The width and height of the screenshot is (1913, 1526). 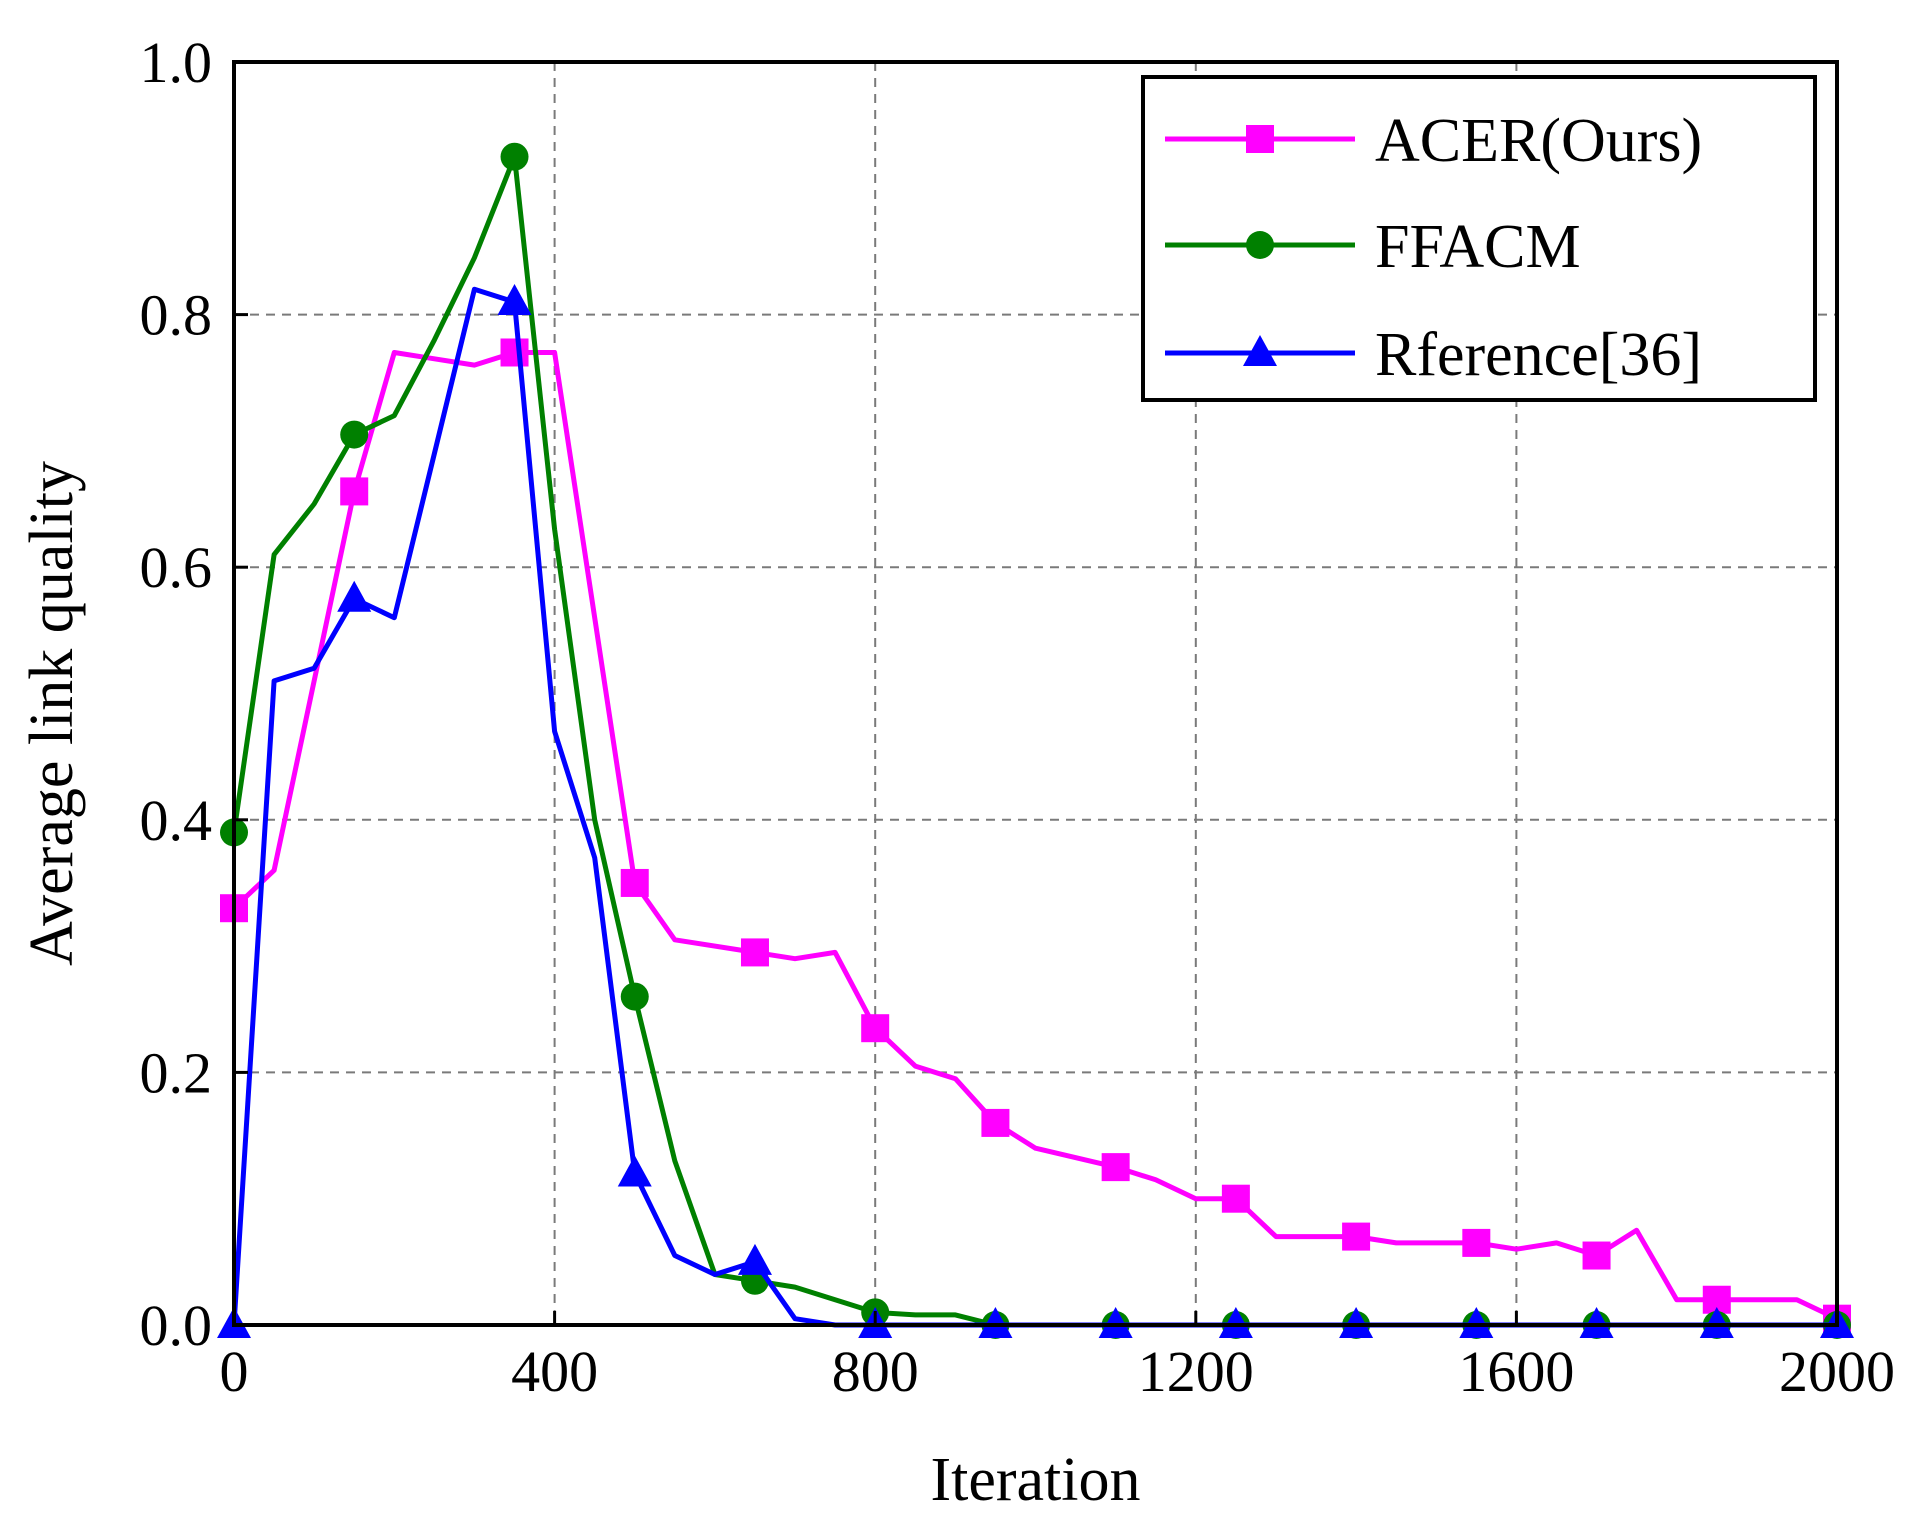 I want to click on legend-label: Rference[36], so click(x=1538, y=355).